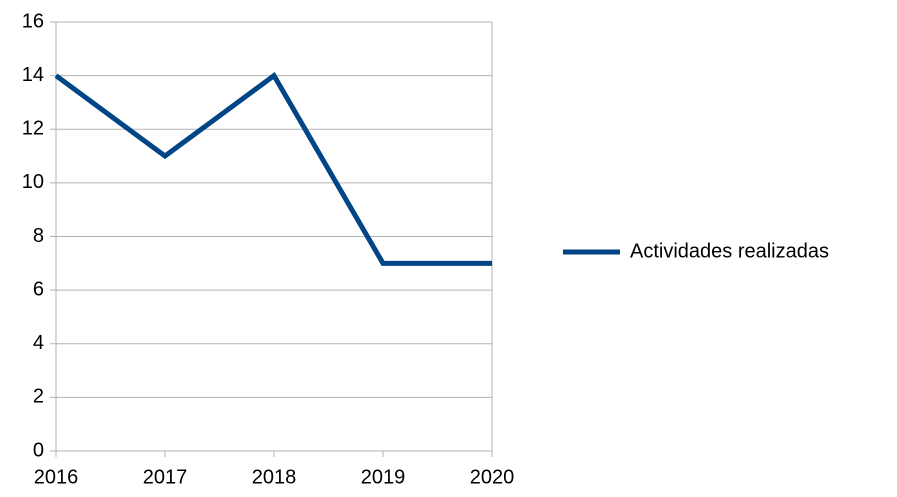 This screenshot has height=497, width=897. I want to click on y-tick-label: 14, so click(33, 75).